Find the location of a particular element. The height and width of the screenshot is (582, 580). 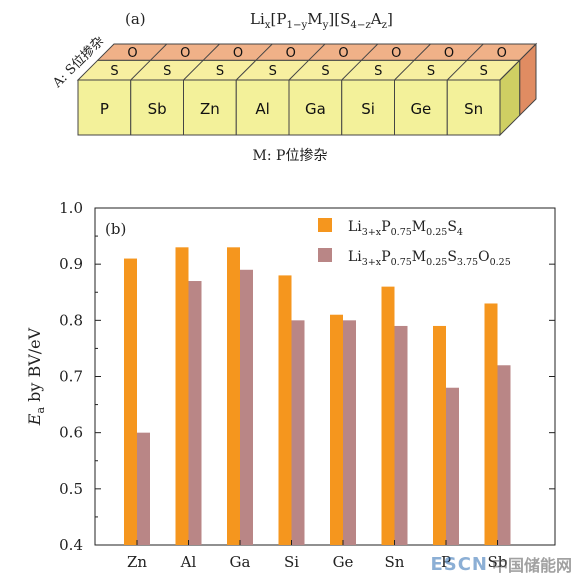

watermark-brand: ESCN is located at coordinates (459, 564).